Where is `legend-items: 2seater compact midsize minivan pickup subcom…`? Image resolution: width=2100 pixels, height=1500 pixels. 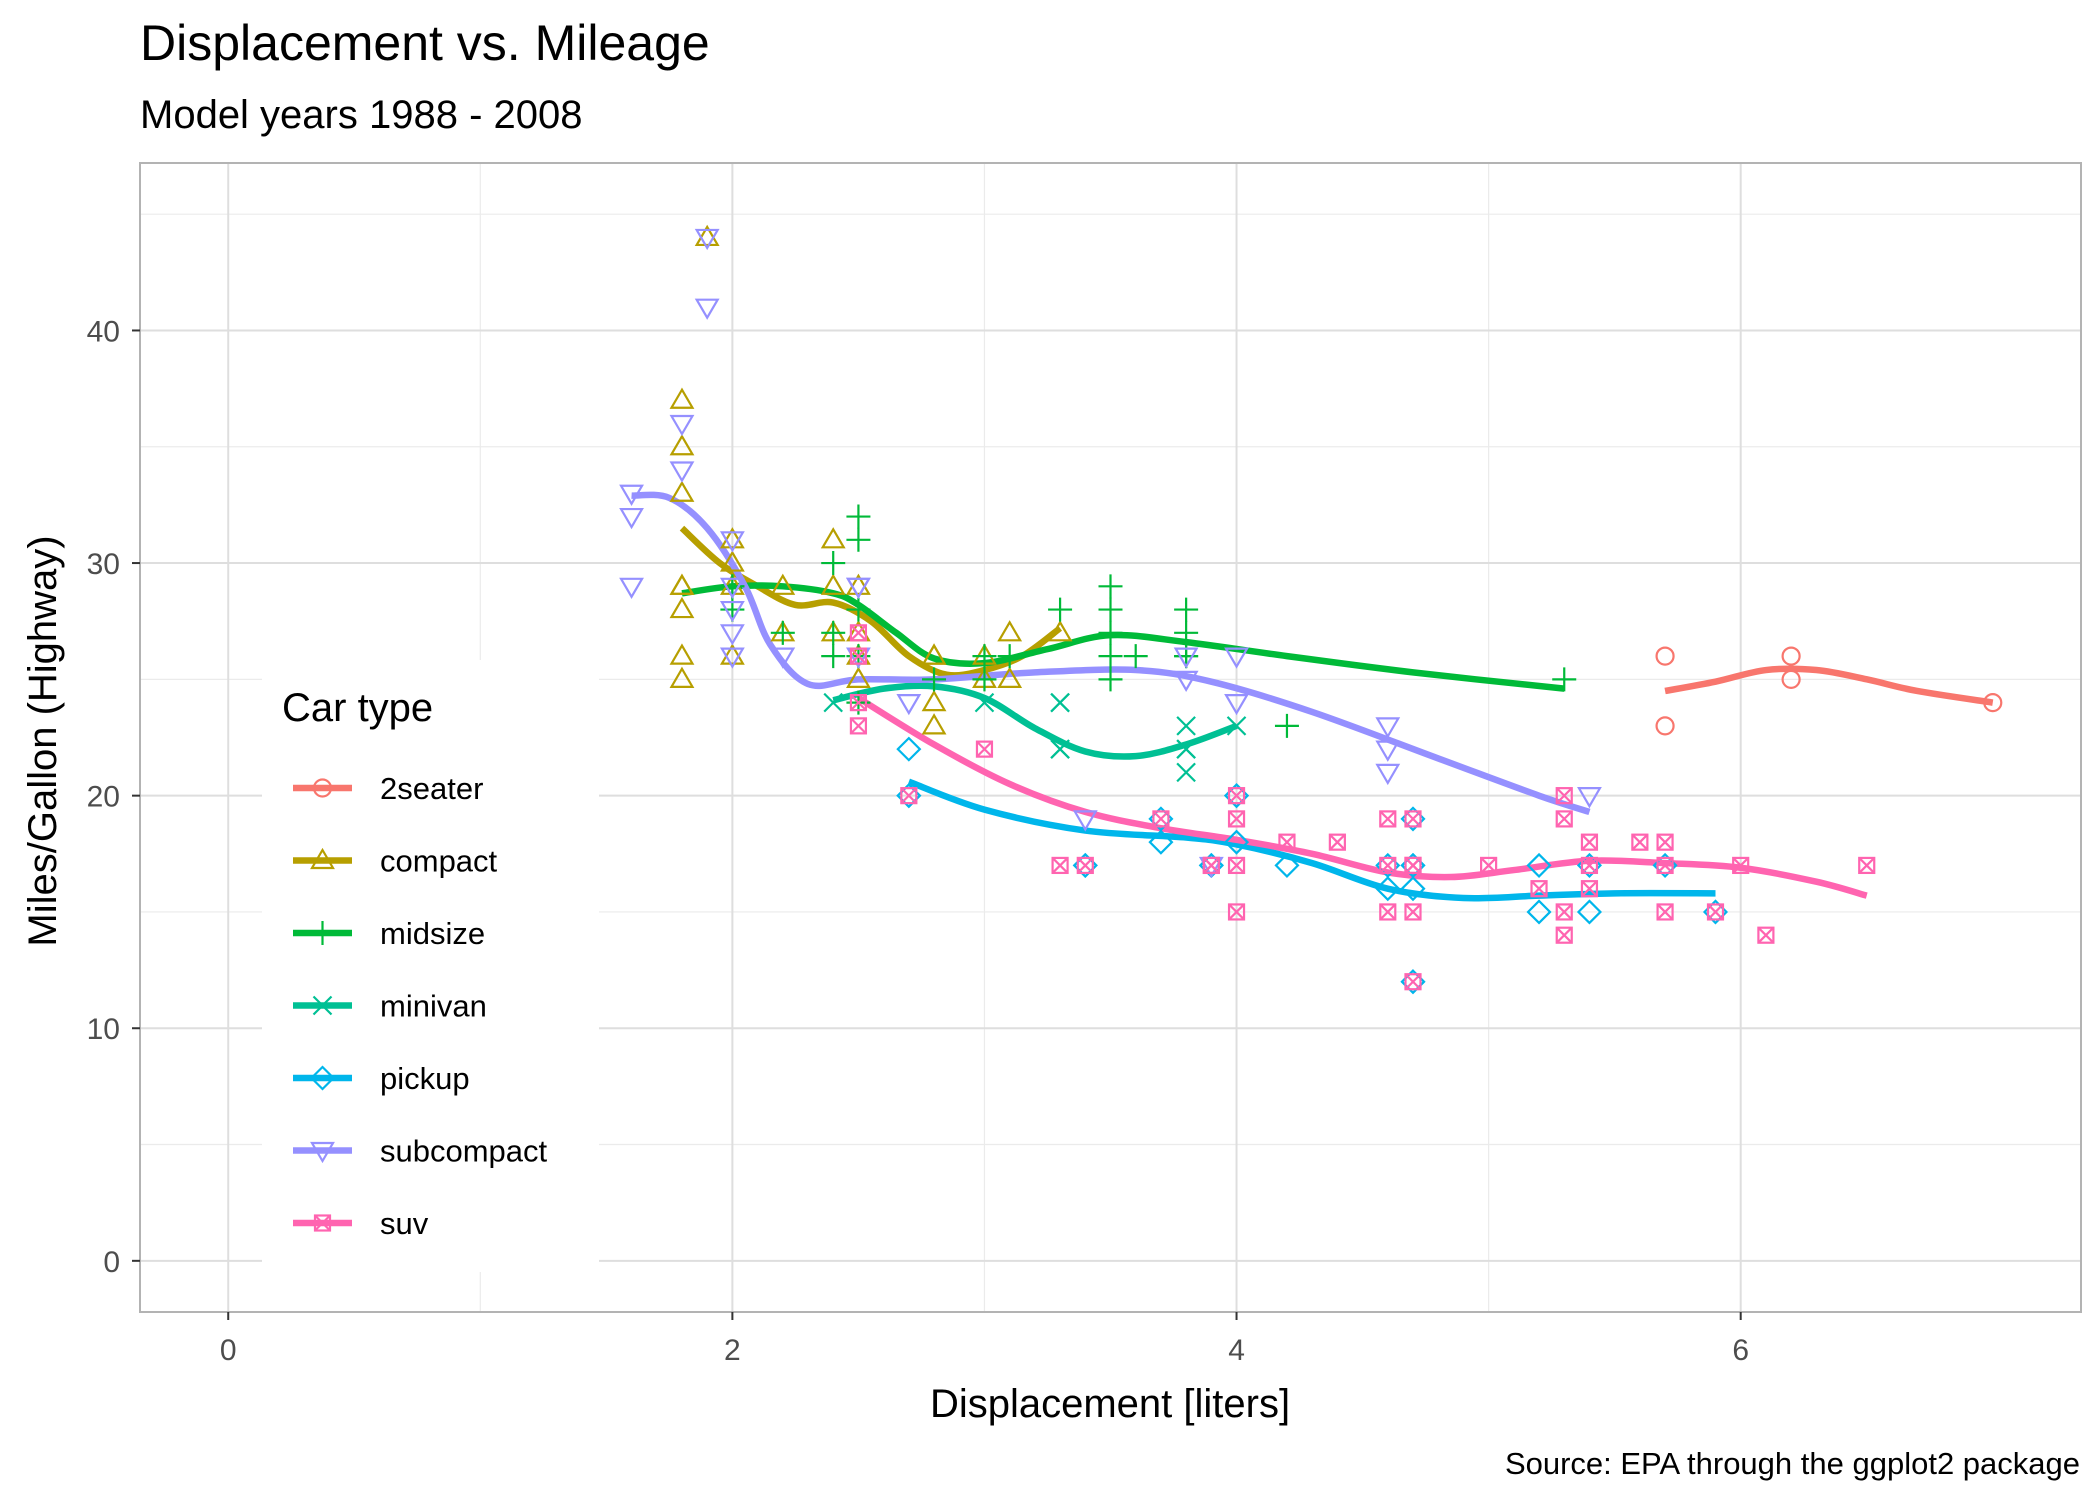
legend-items: 2seater compact midsize minivan pickup subcom… is located at coordinates (420, 1006).